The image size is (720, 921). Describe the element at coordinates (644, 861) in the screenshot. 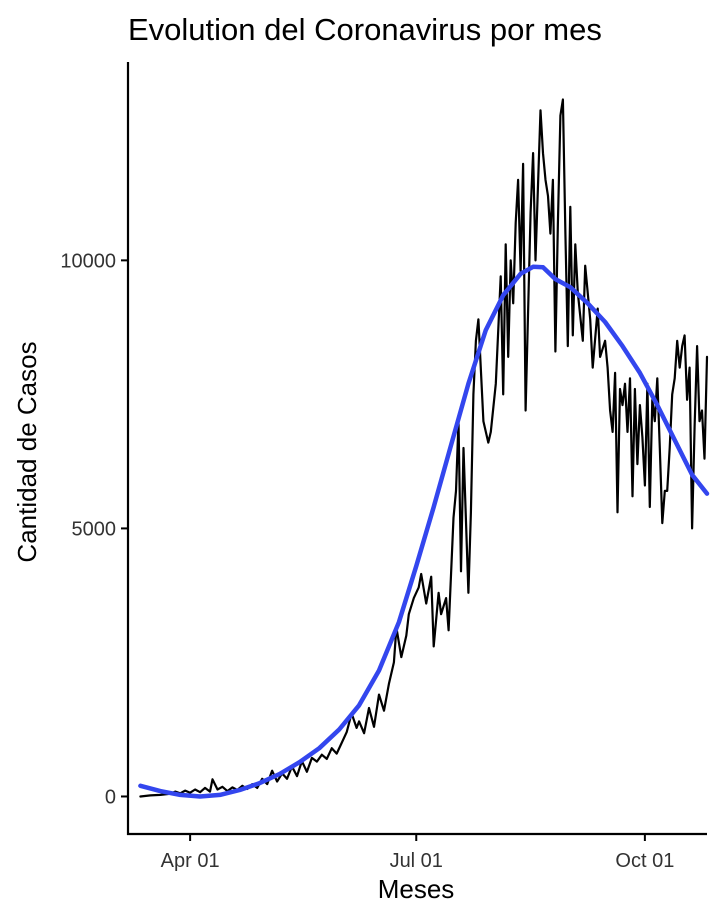

I see `x-tick-label: Oct 01` at that location.